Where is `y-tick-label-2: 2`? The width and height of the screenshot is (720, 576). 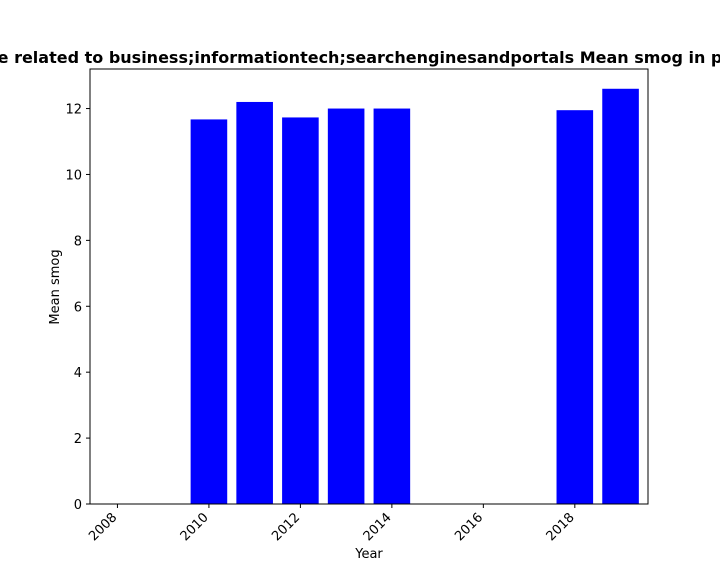 y-tick-label-2: 2 is located at coordinates (78, 439).